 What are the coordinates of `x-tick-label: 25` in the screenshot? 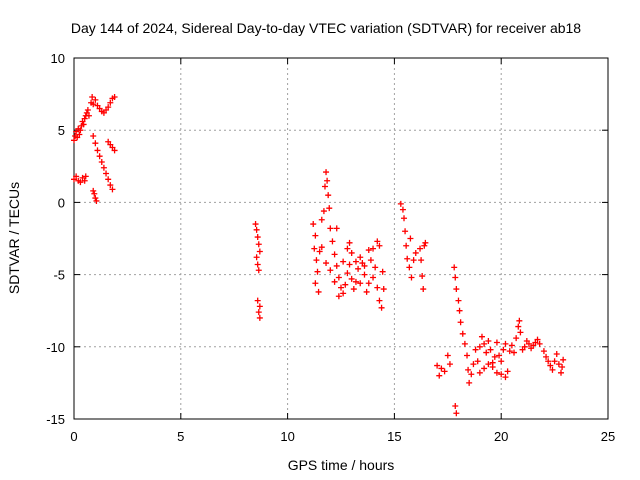 It's located at (608, 436).